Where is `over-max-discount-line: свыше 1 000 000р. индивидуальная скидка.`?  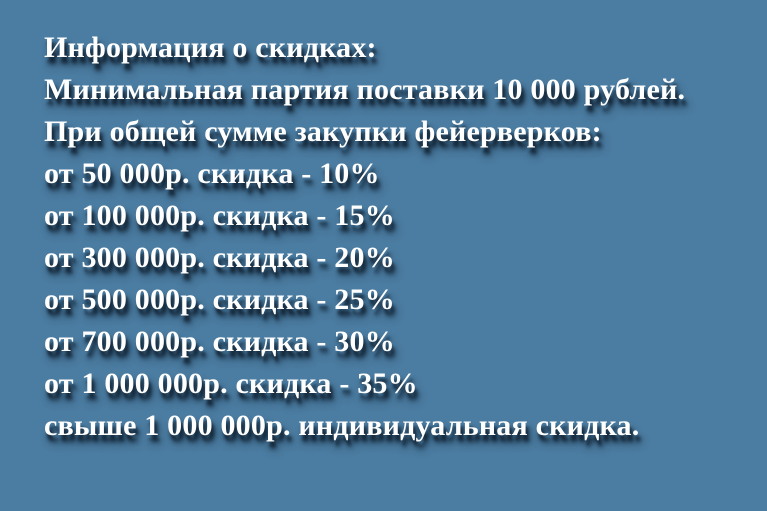 over-max-discount-line: свыше 1 000 000р. индивидуальная скидка. is located at coordinates (342, 425).